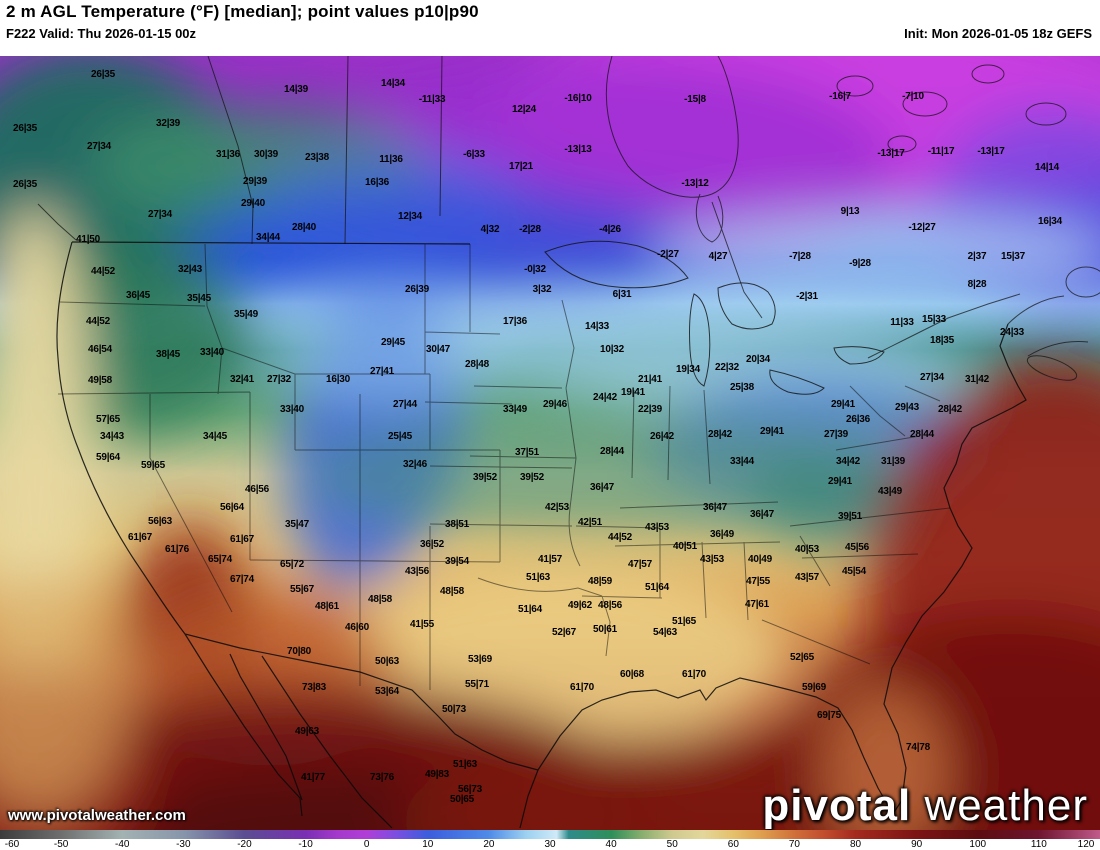 This screenshot has height=850, width=1100. Describe the element at coordinates (854, 571) in the screenshot. I see `point-value: 45|54` at that location.